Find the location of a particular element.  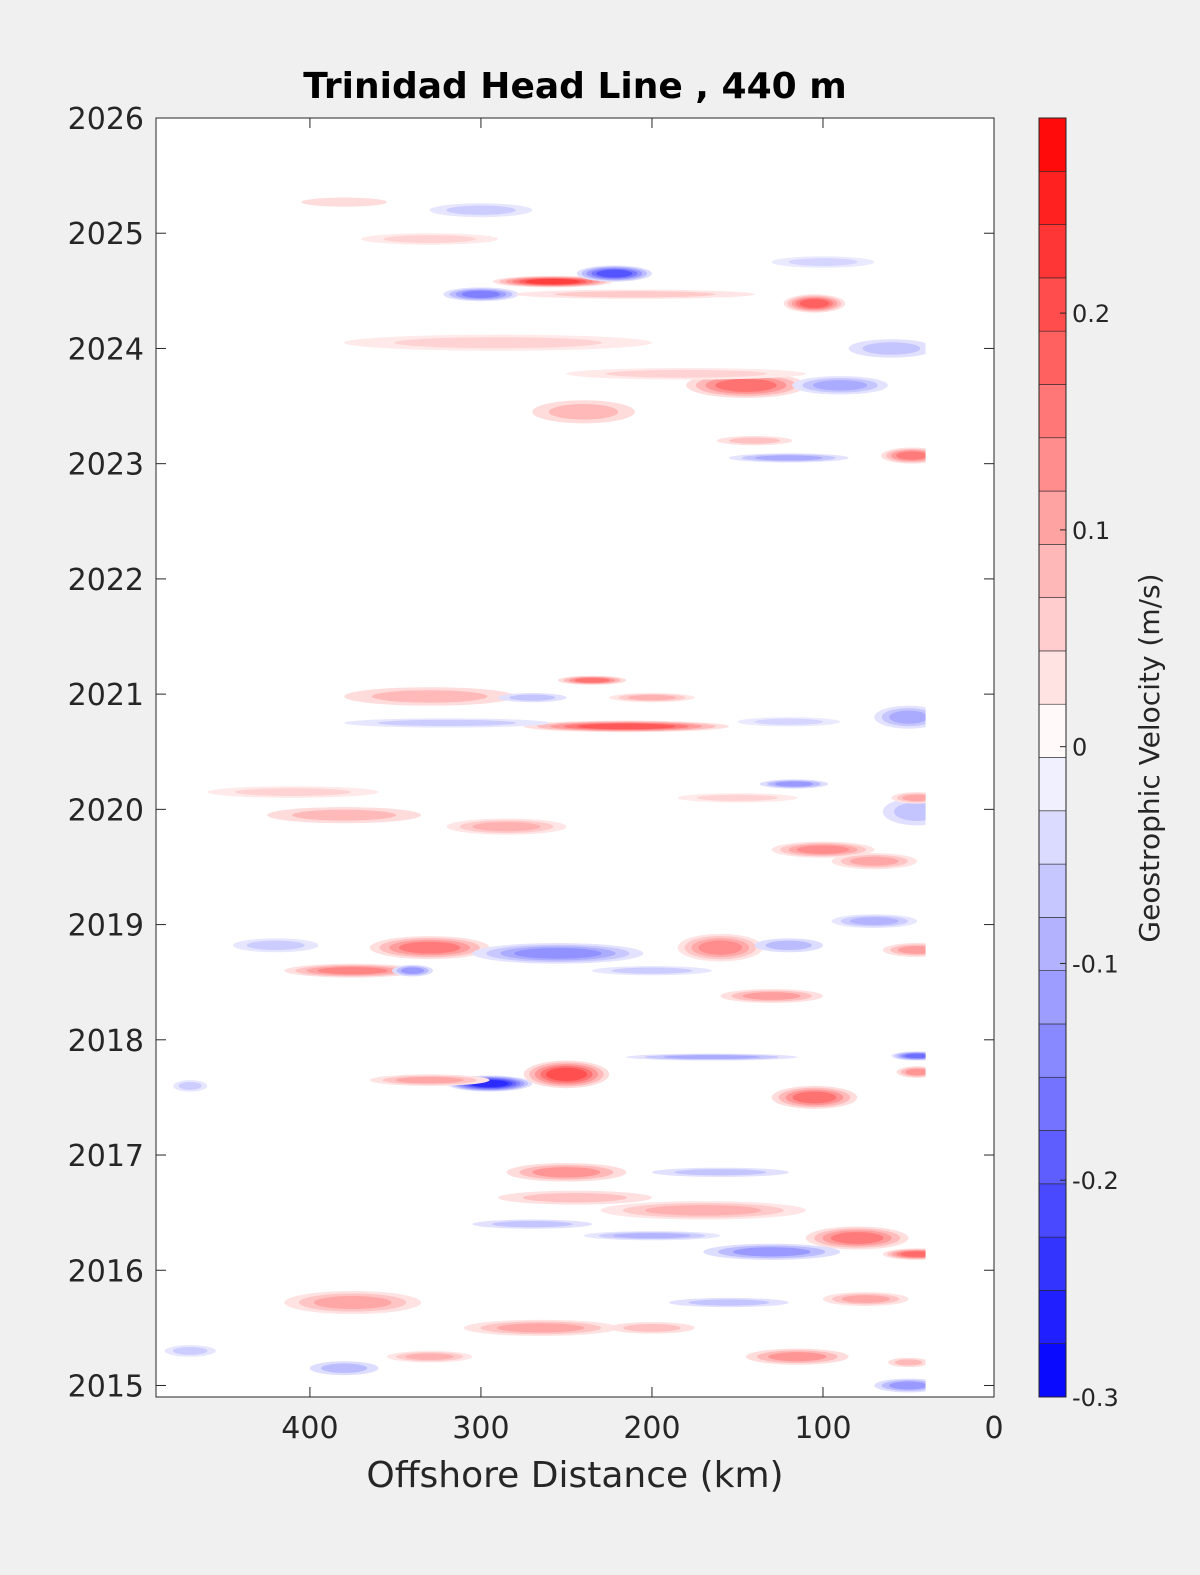

x-tick-label: 200 is located at coordinates (651, 1428).